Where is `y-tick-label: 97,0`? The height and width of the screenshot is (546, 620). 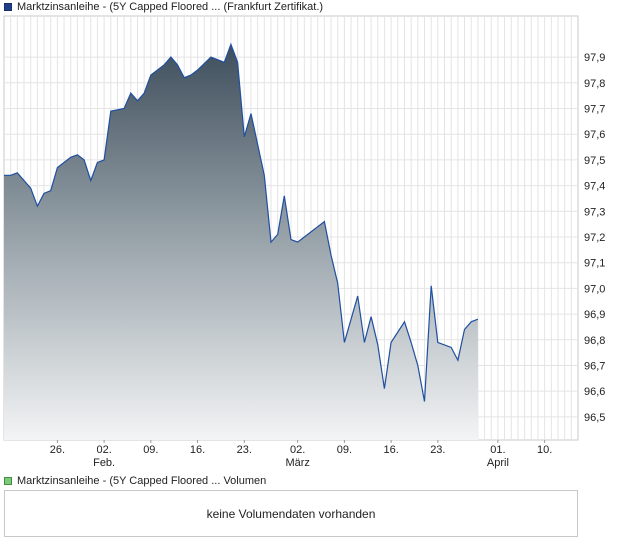 y-tick-label: 97,0 is located at coordinates (594, 289).